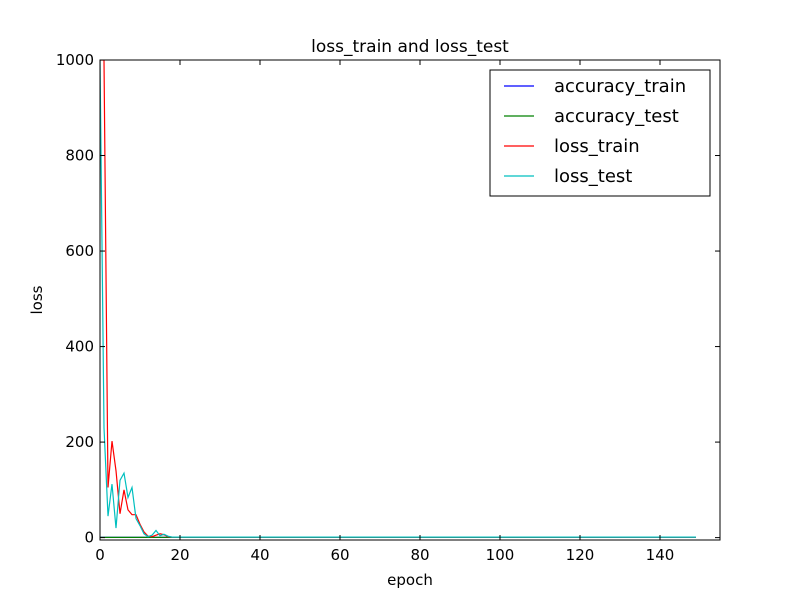 The image size is (800, 600). I want to click on x-tick-label: 0, so click(100, 555).